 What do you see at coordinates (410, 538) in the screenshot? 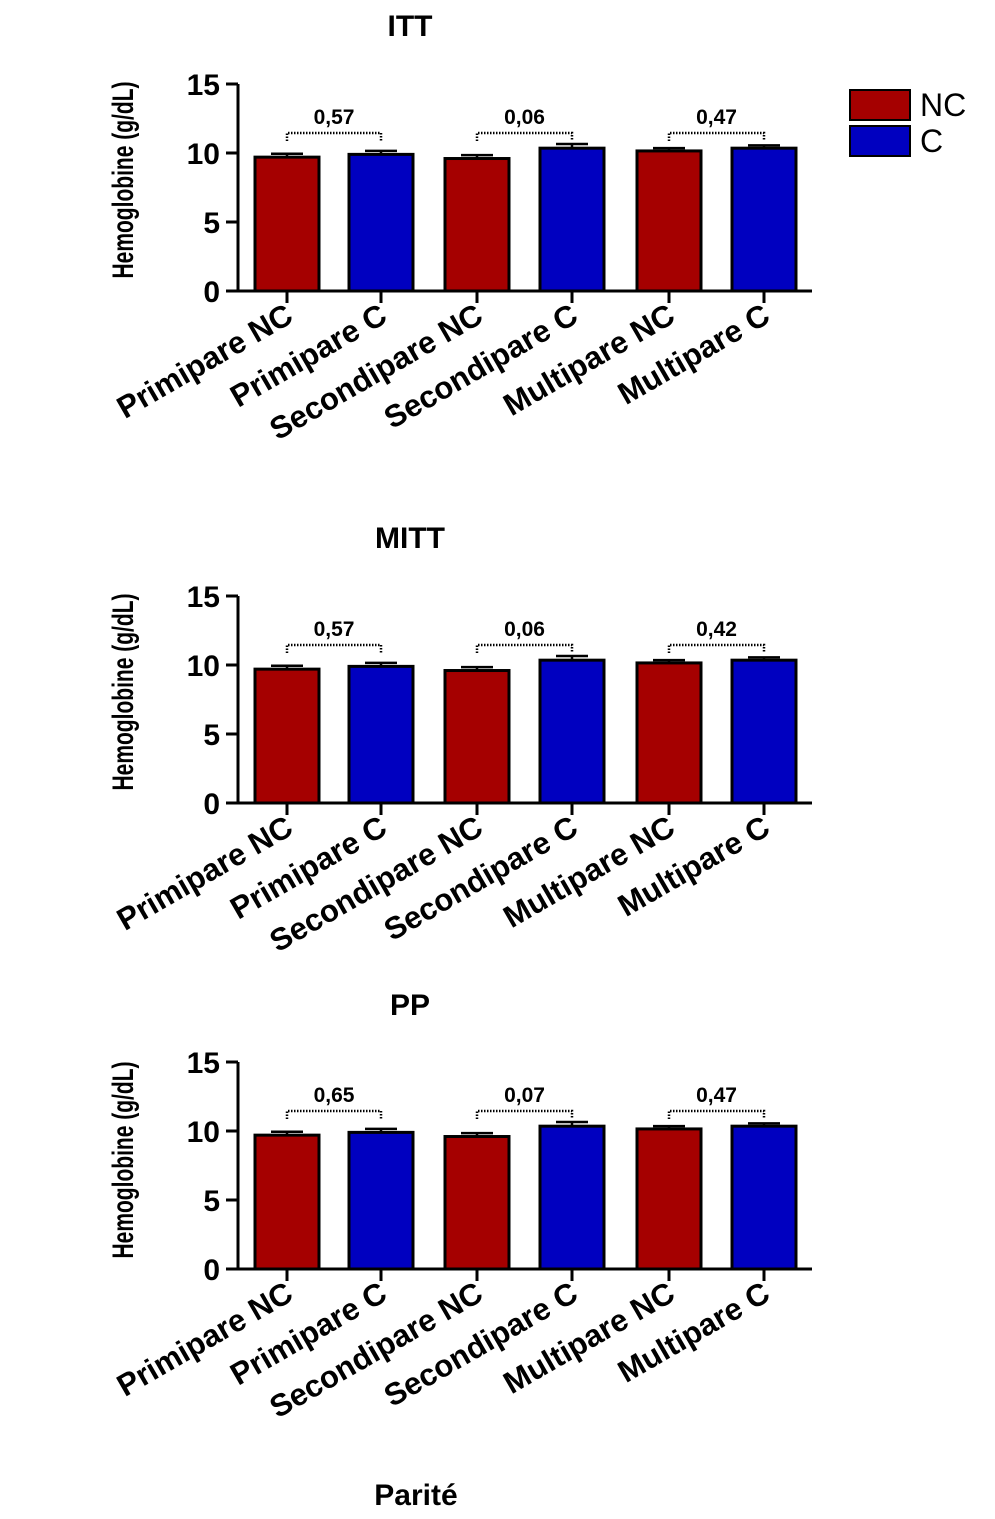
I see `chart-title: MITT` at bounding box center [410, 538].